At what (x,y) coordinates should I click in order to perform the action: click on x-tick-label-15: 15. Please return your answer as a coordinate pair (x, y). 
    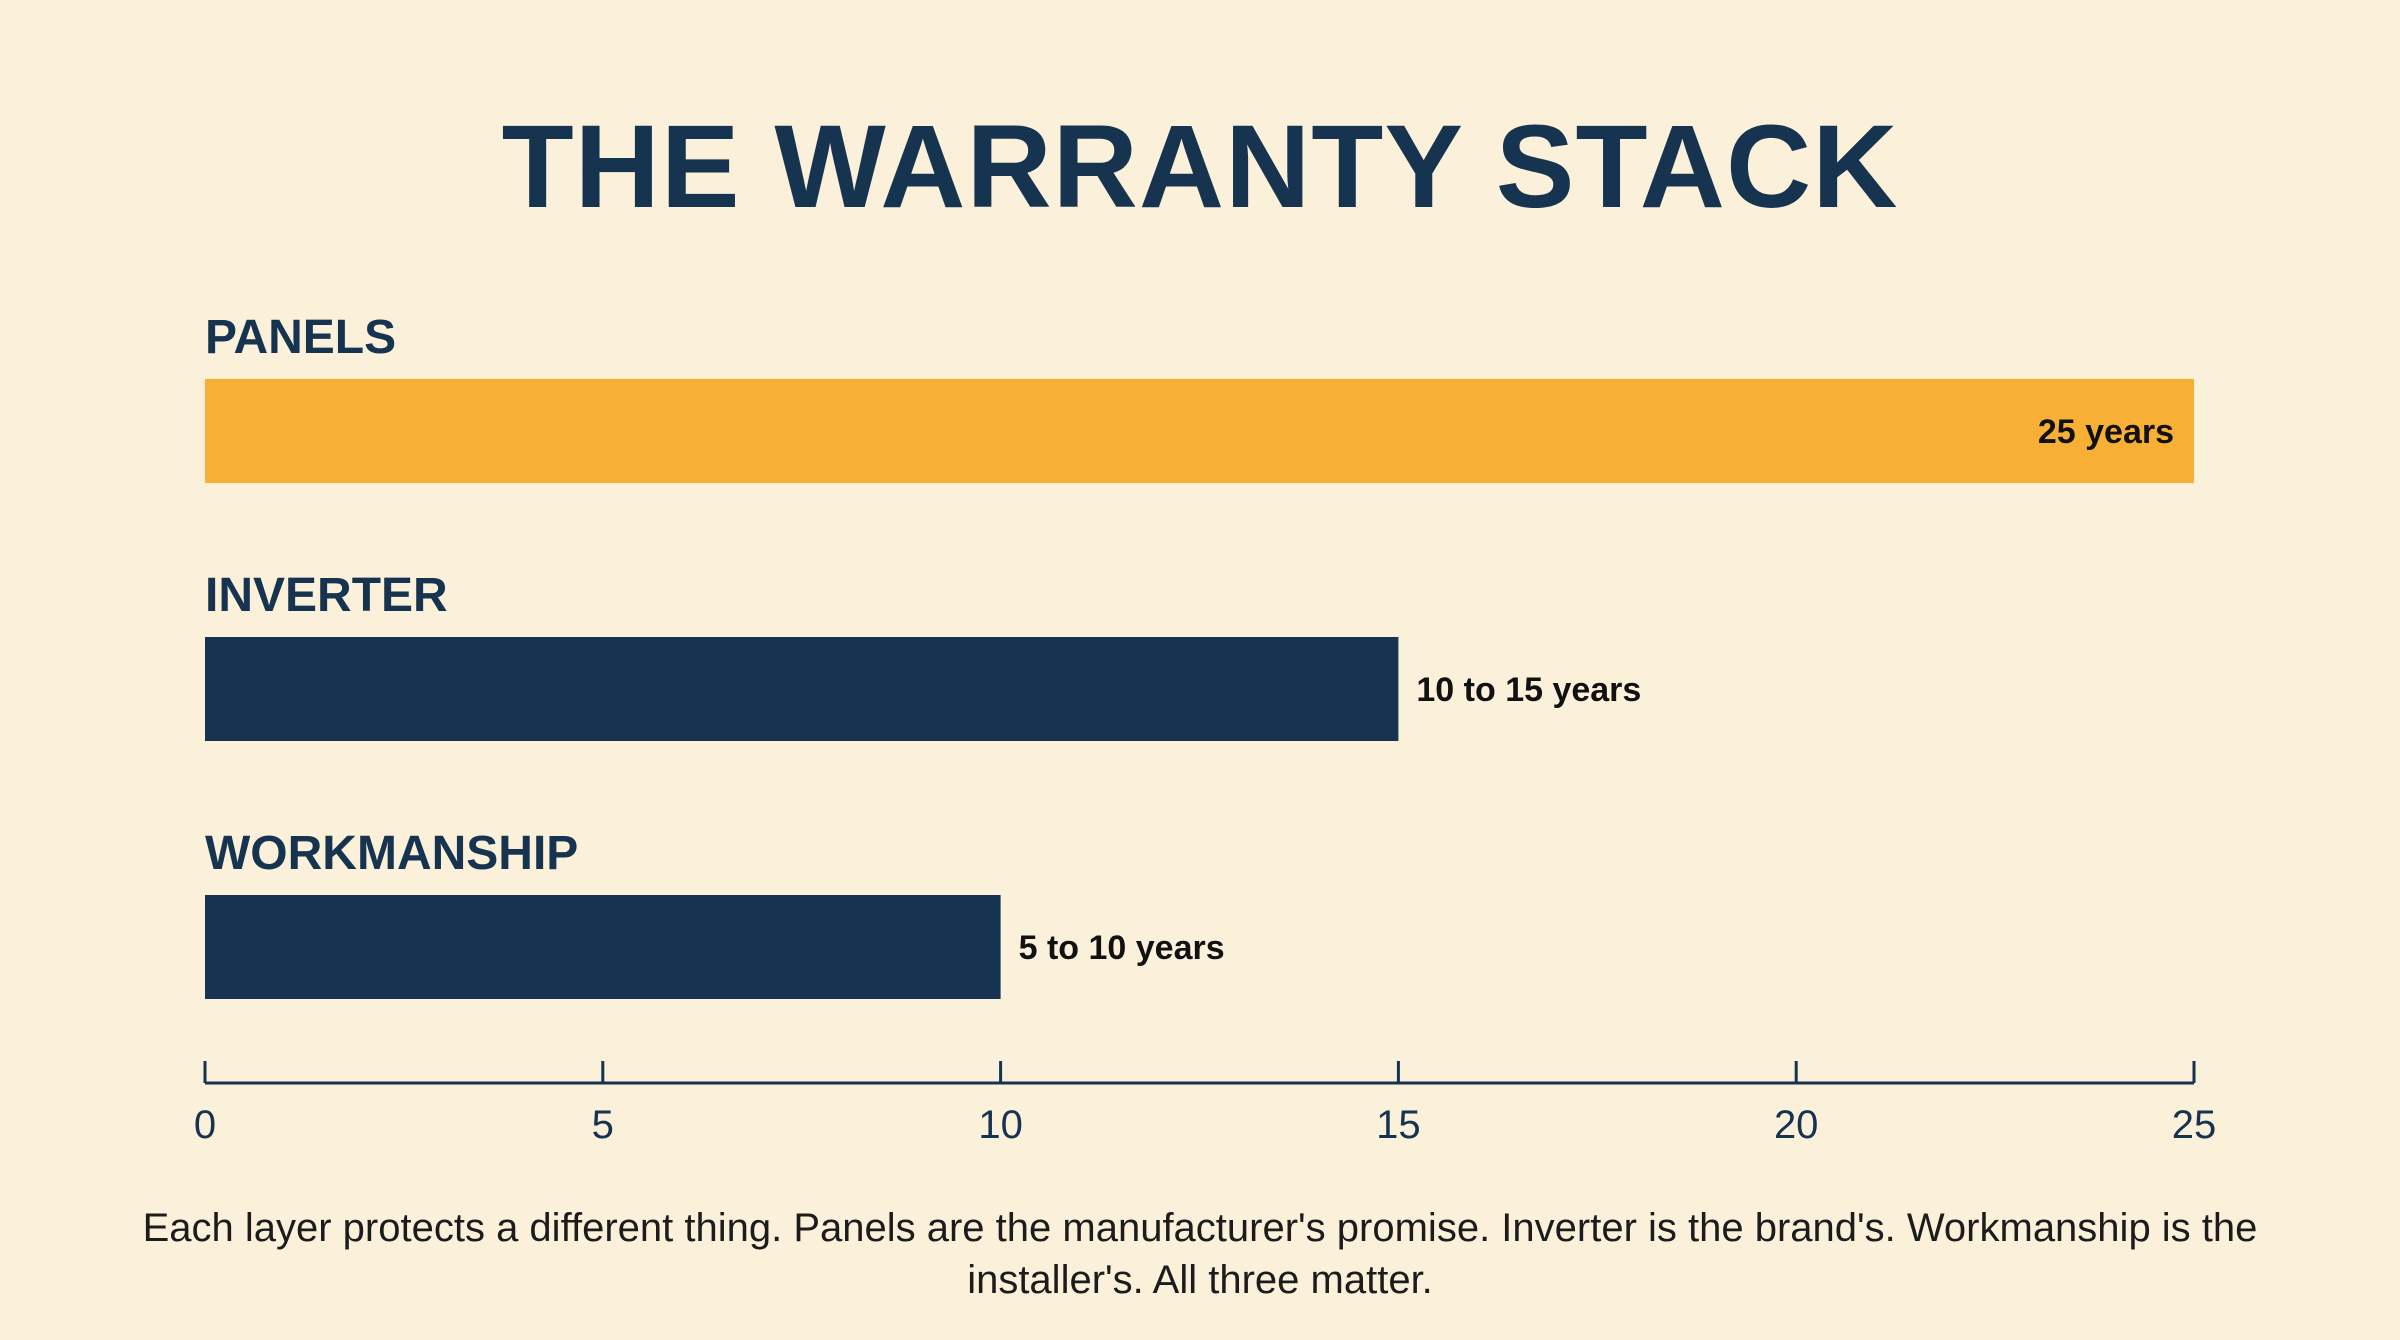
    Looking at the image, I should click on (1398, 1125).